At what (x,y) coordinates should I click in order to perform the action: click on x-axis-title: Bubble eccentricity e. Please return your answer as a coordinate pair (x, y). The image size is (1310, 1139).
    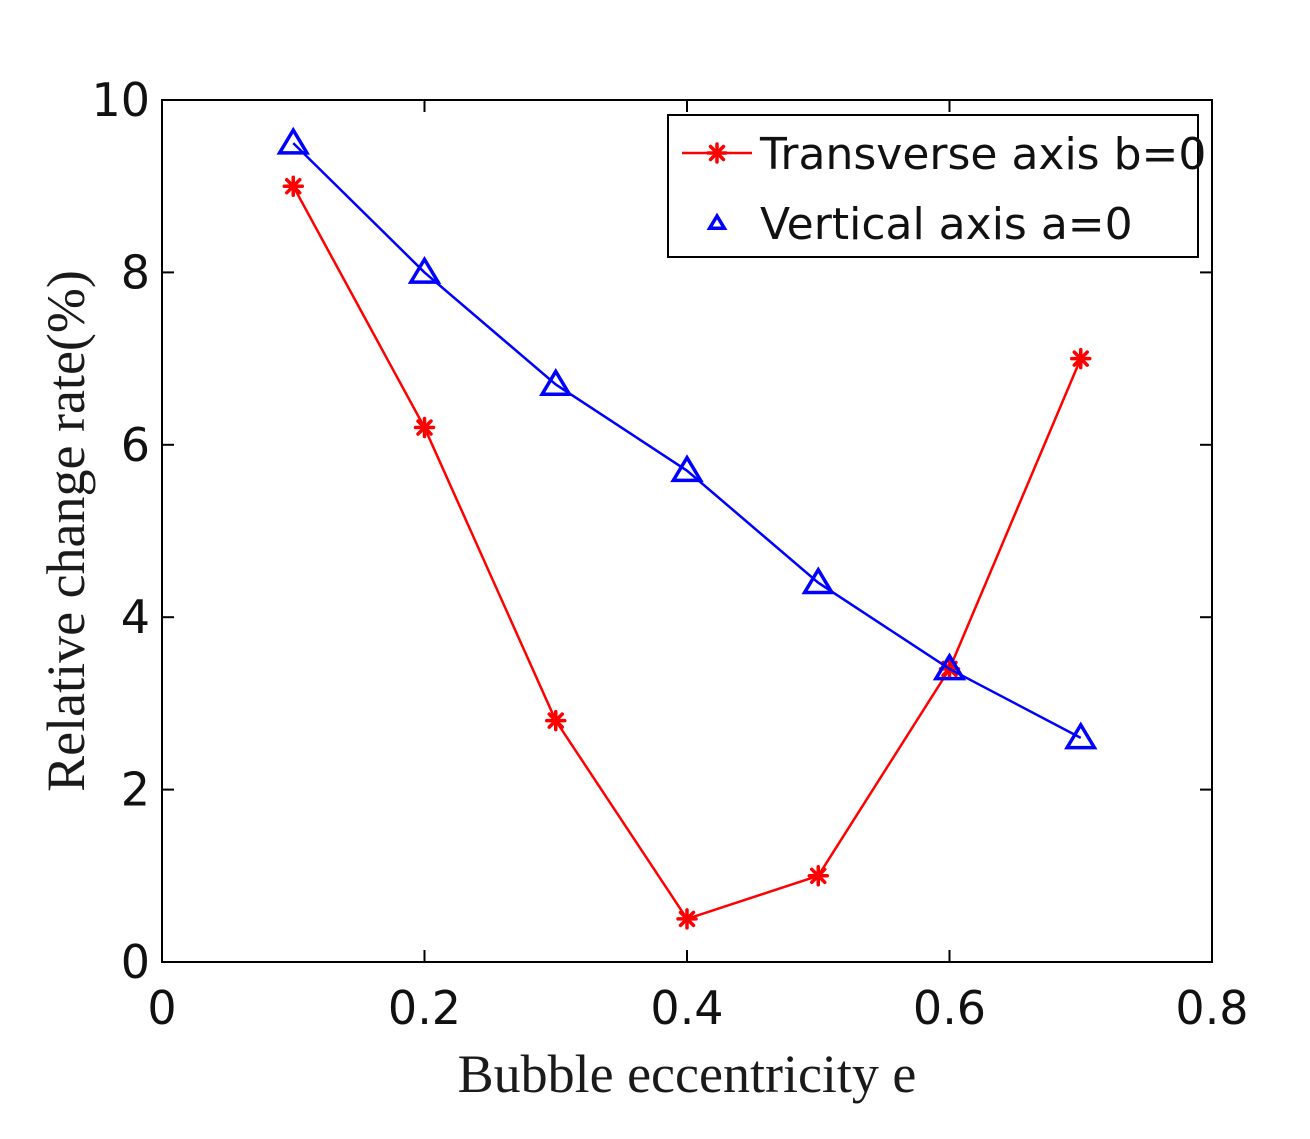
    Looking at the image, I should click on (687, 1074).